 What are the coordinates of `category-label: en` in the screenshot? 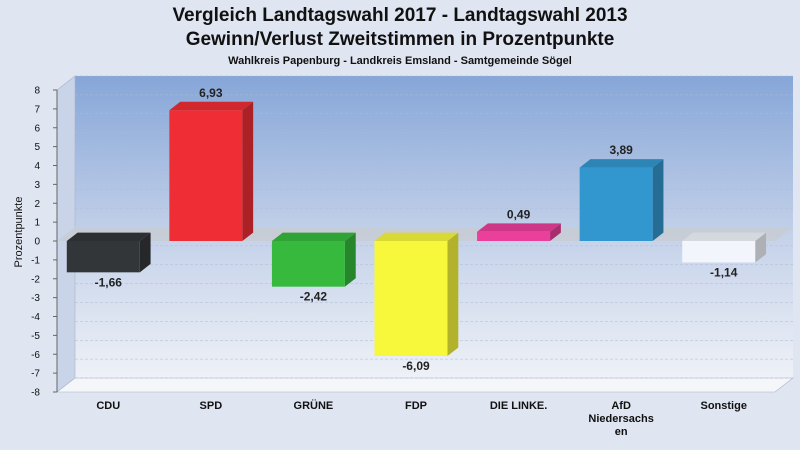 It's located at (621, 432).